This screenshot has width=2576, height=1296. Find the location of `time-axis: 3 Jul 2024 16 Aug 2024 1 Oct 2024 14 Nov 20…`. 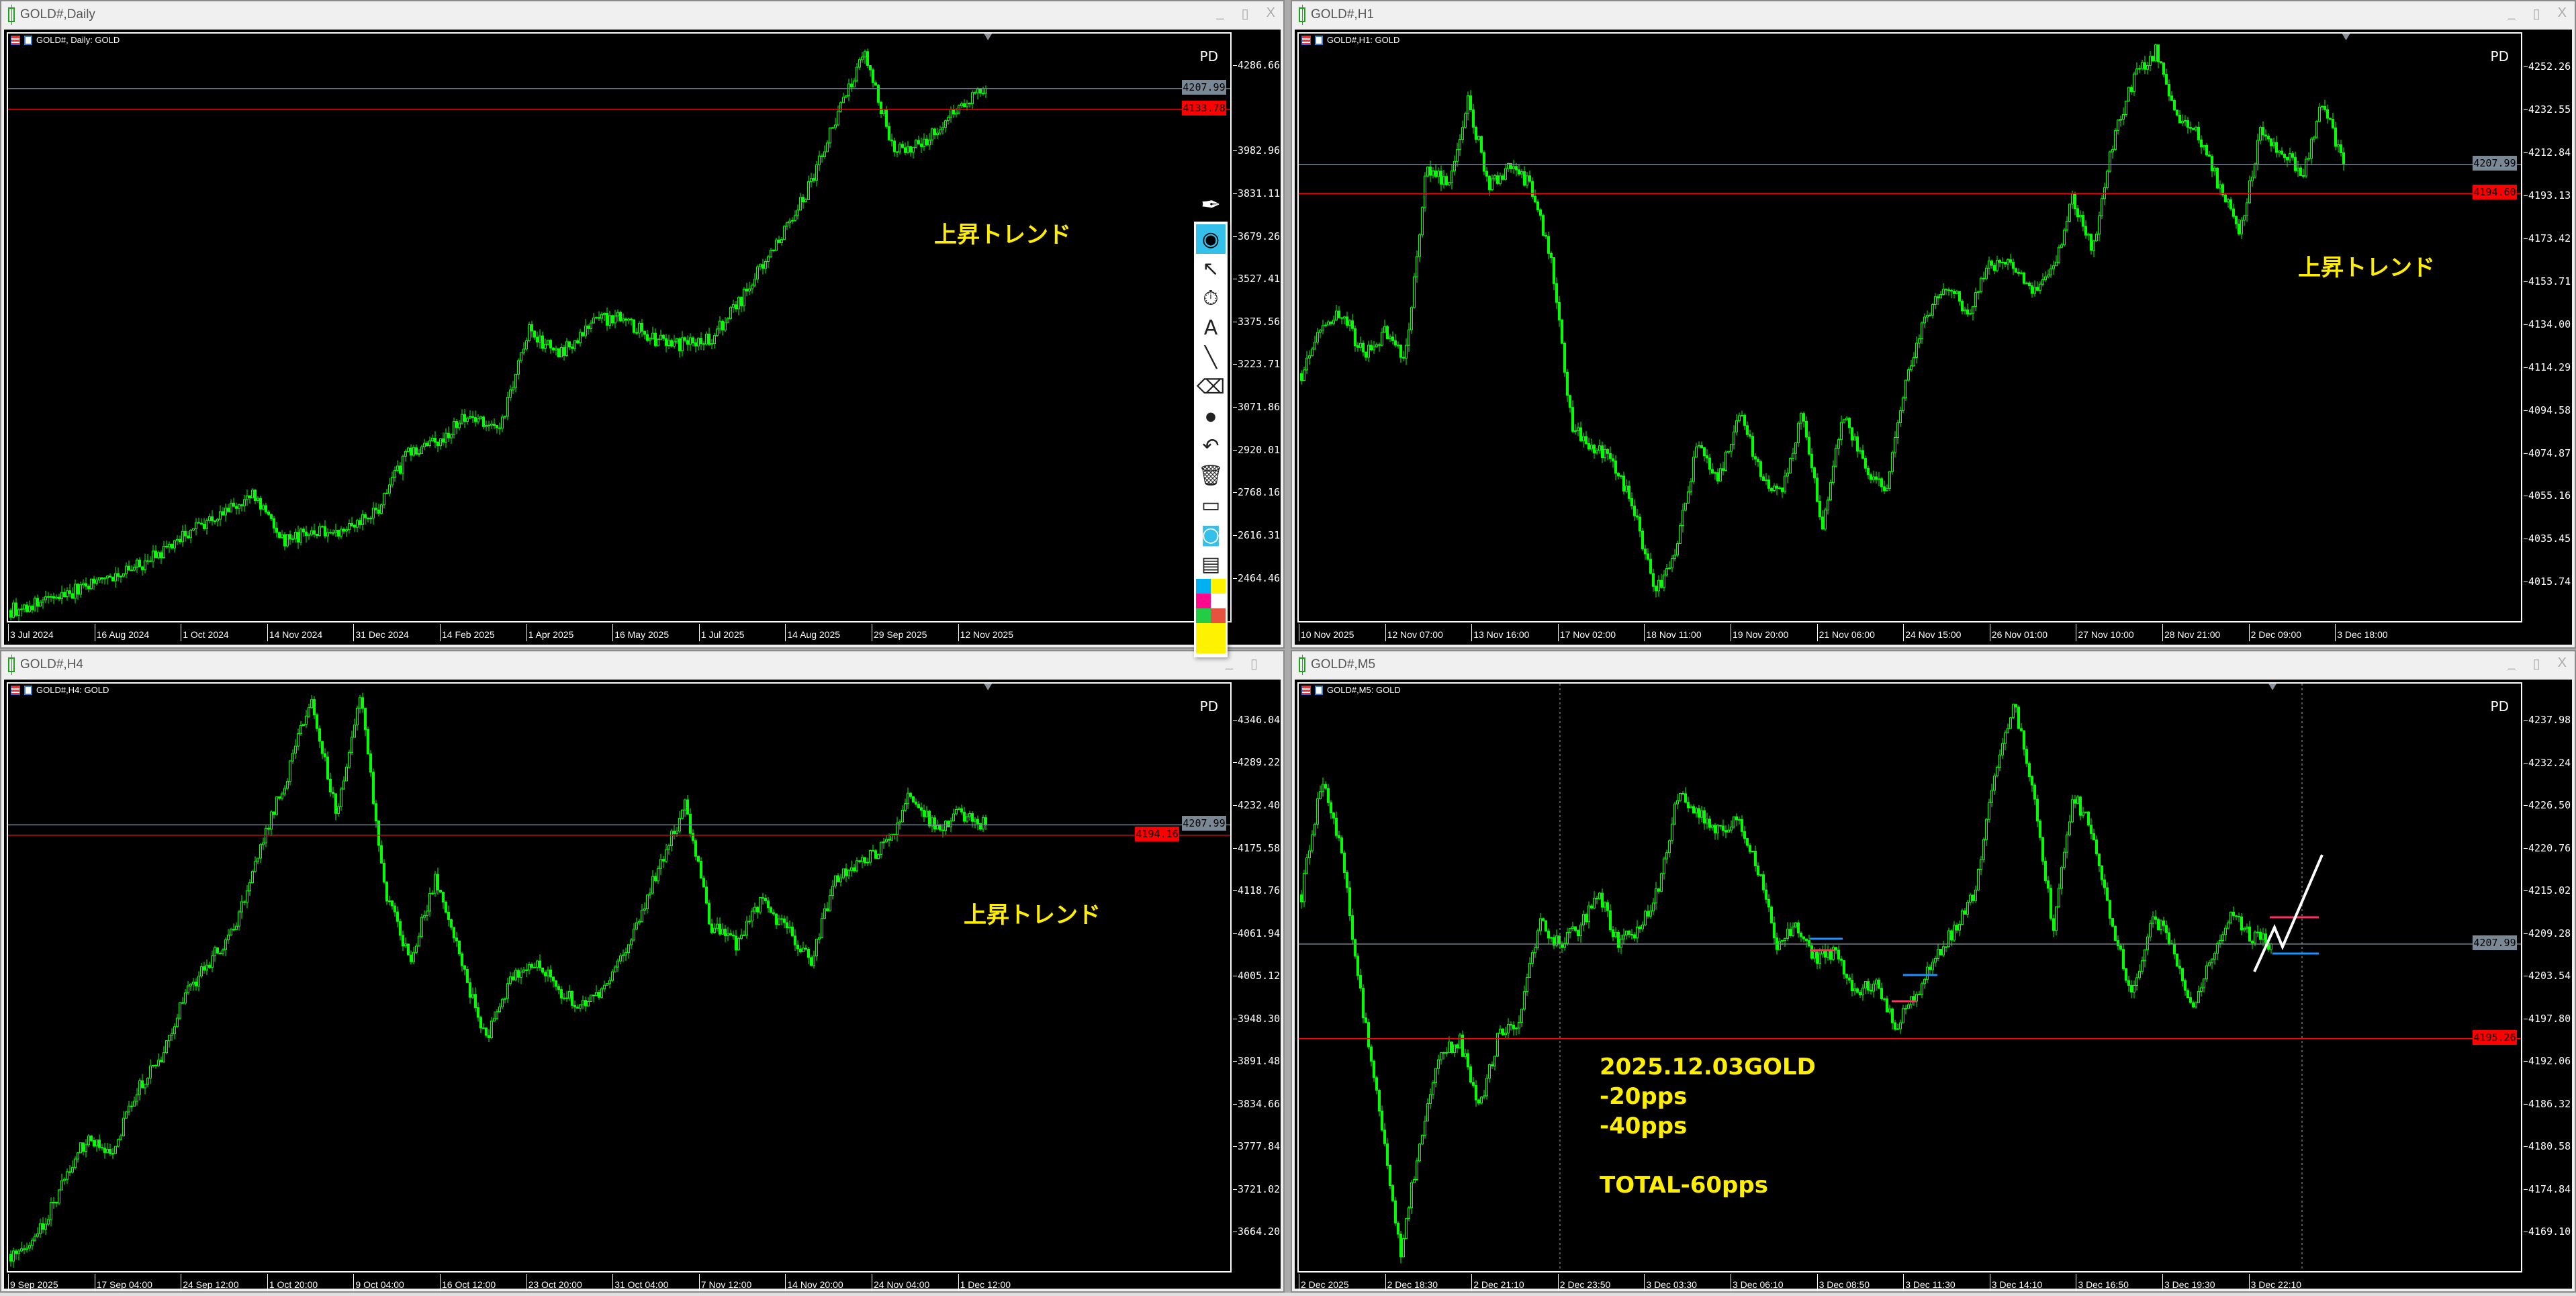

time-axis: 3 Jul 2024 16 Aug 2024 1 Oct 2024 14 Nov 20… is located at coordinates (619, 633).